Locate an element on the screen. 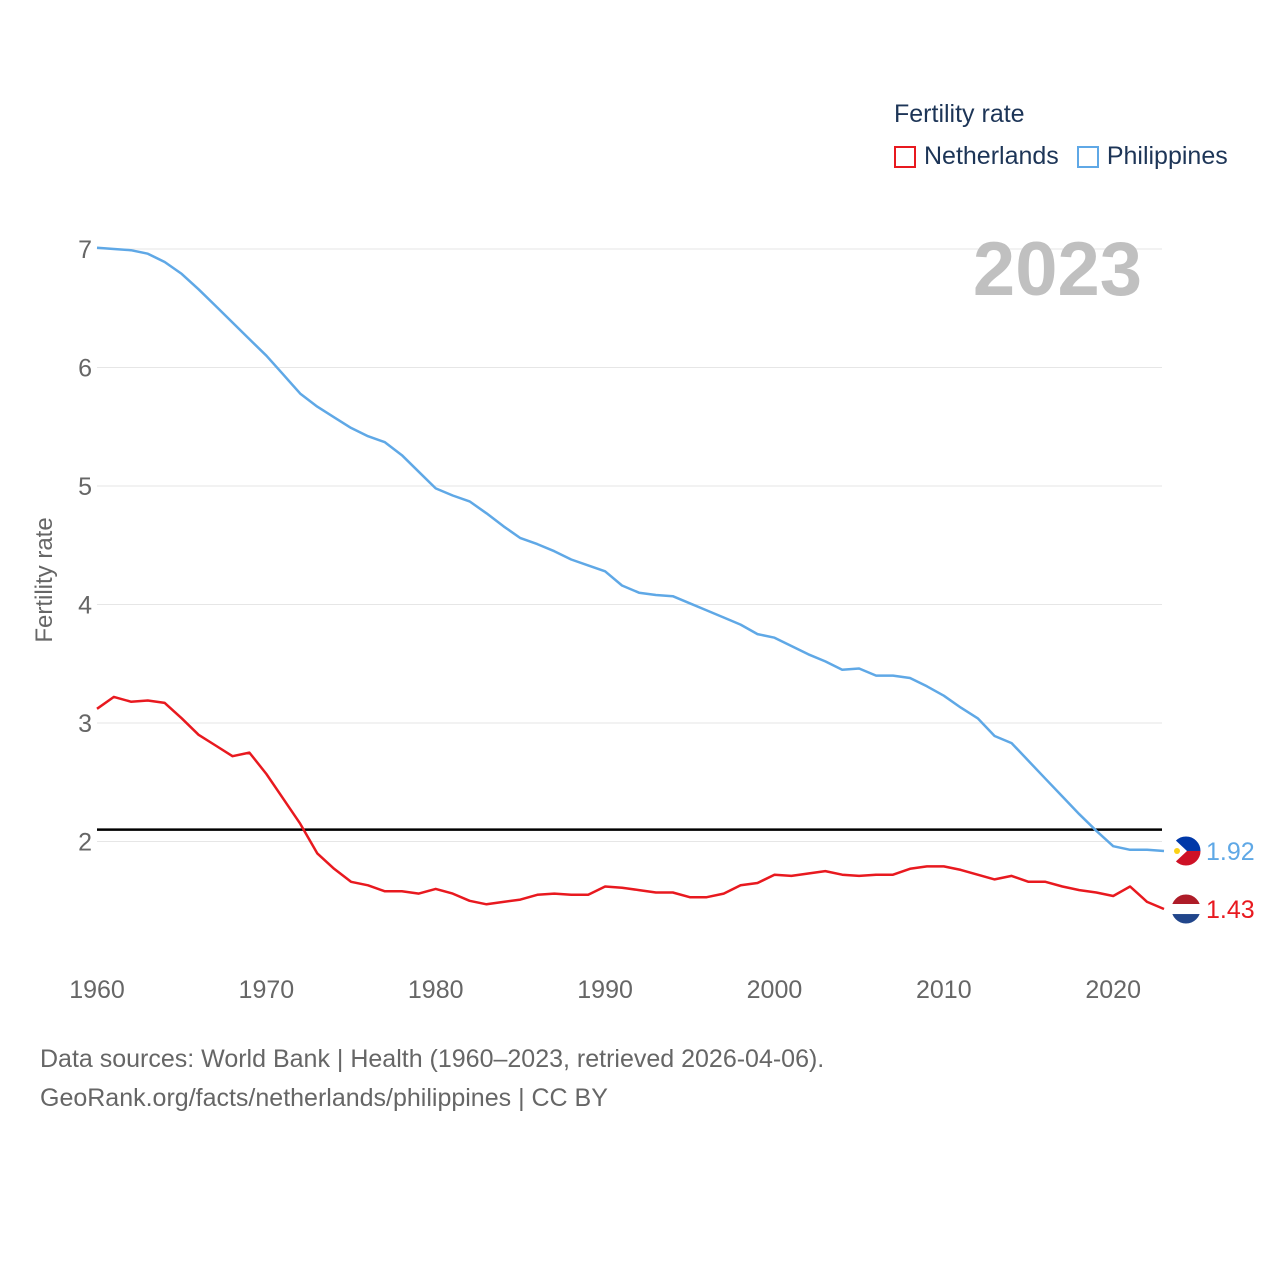 This screenshot has height=1280, width=1280. y-axis-label: Fertility rate is located at coordinates (44, 579).